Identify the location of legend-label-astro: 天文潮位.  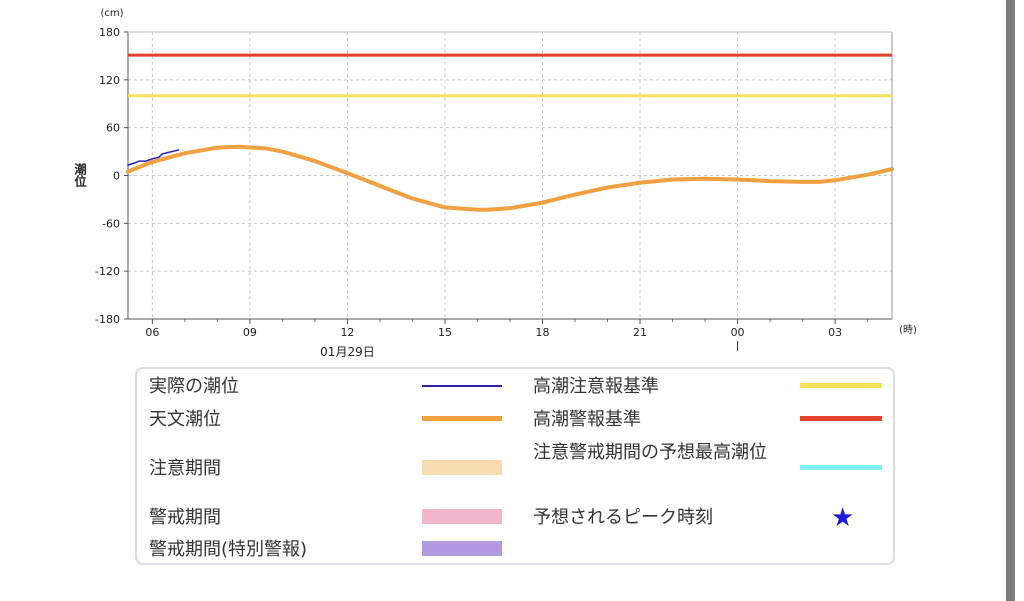
(185, 419).